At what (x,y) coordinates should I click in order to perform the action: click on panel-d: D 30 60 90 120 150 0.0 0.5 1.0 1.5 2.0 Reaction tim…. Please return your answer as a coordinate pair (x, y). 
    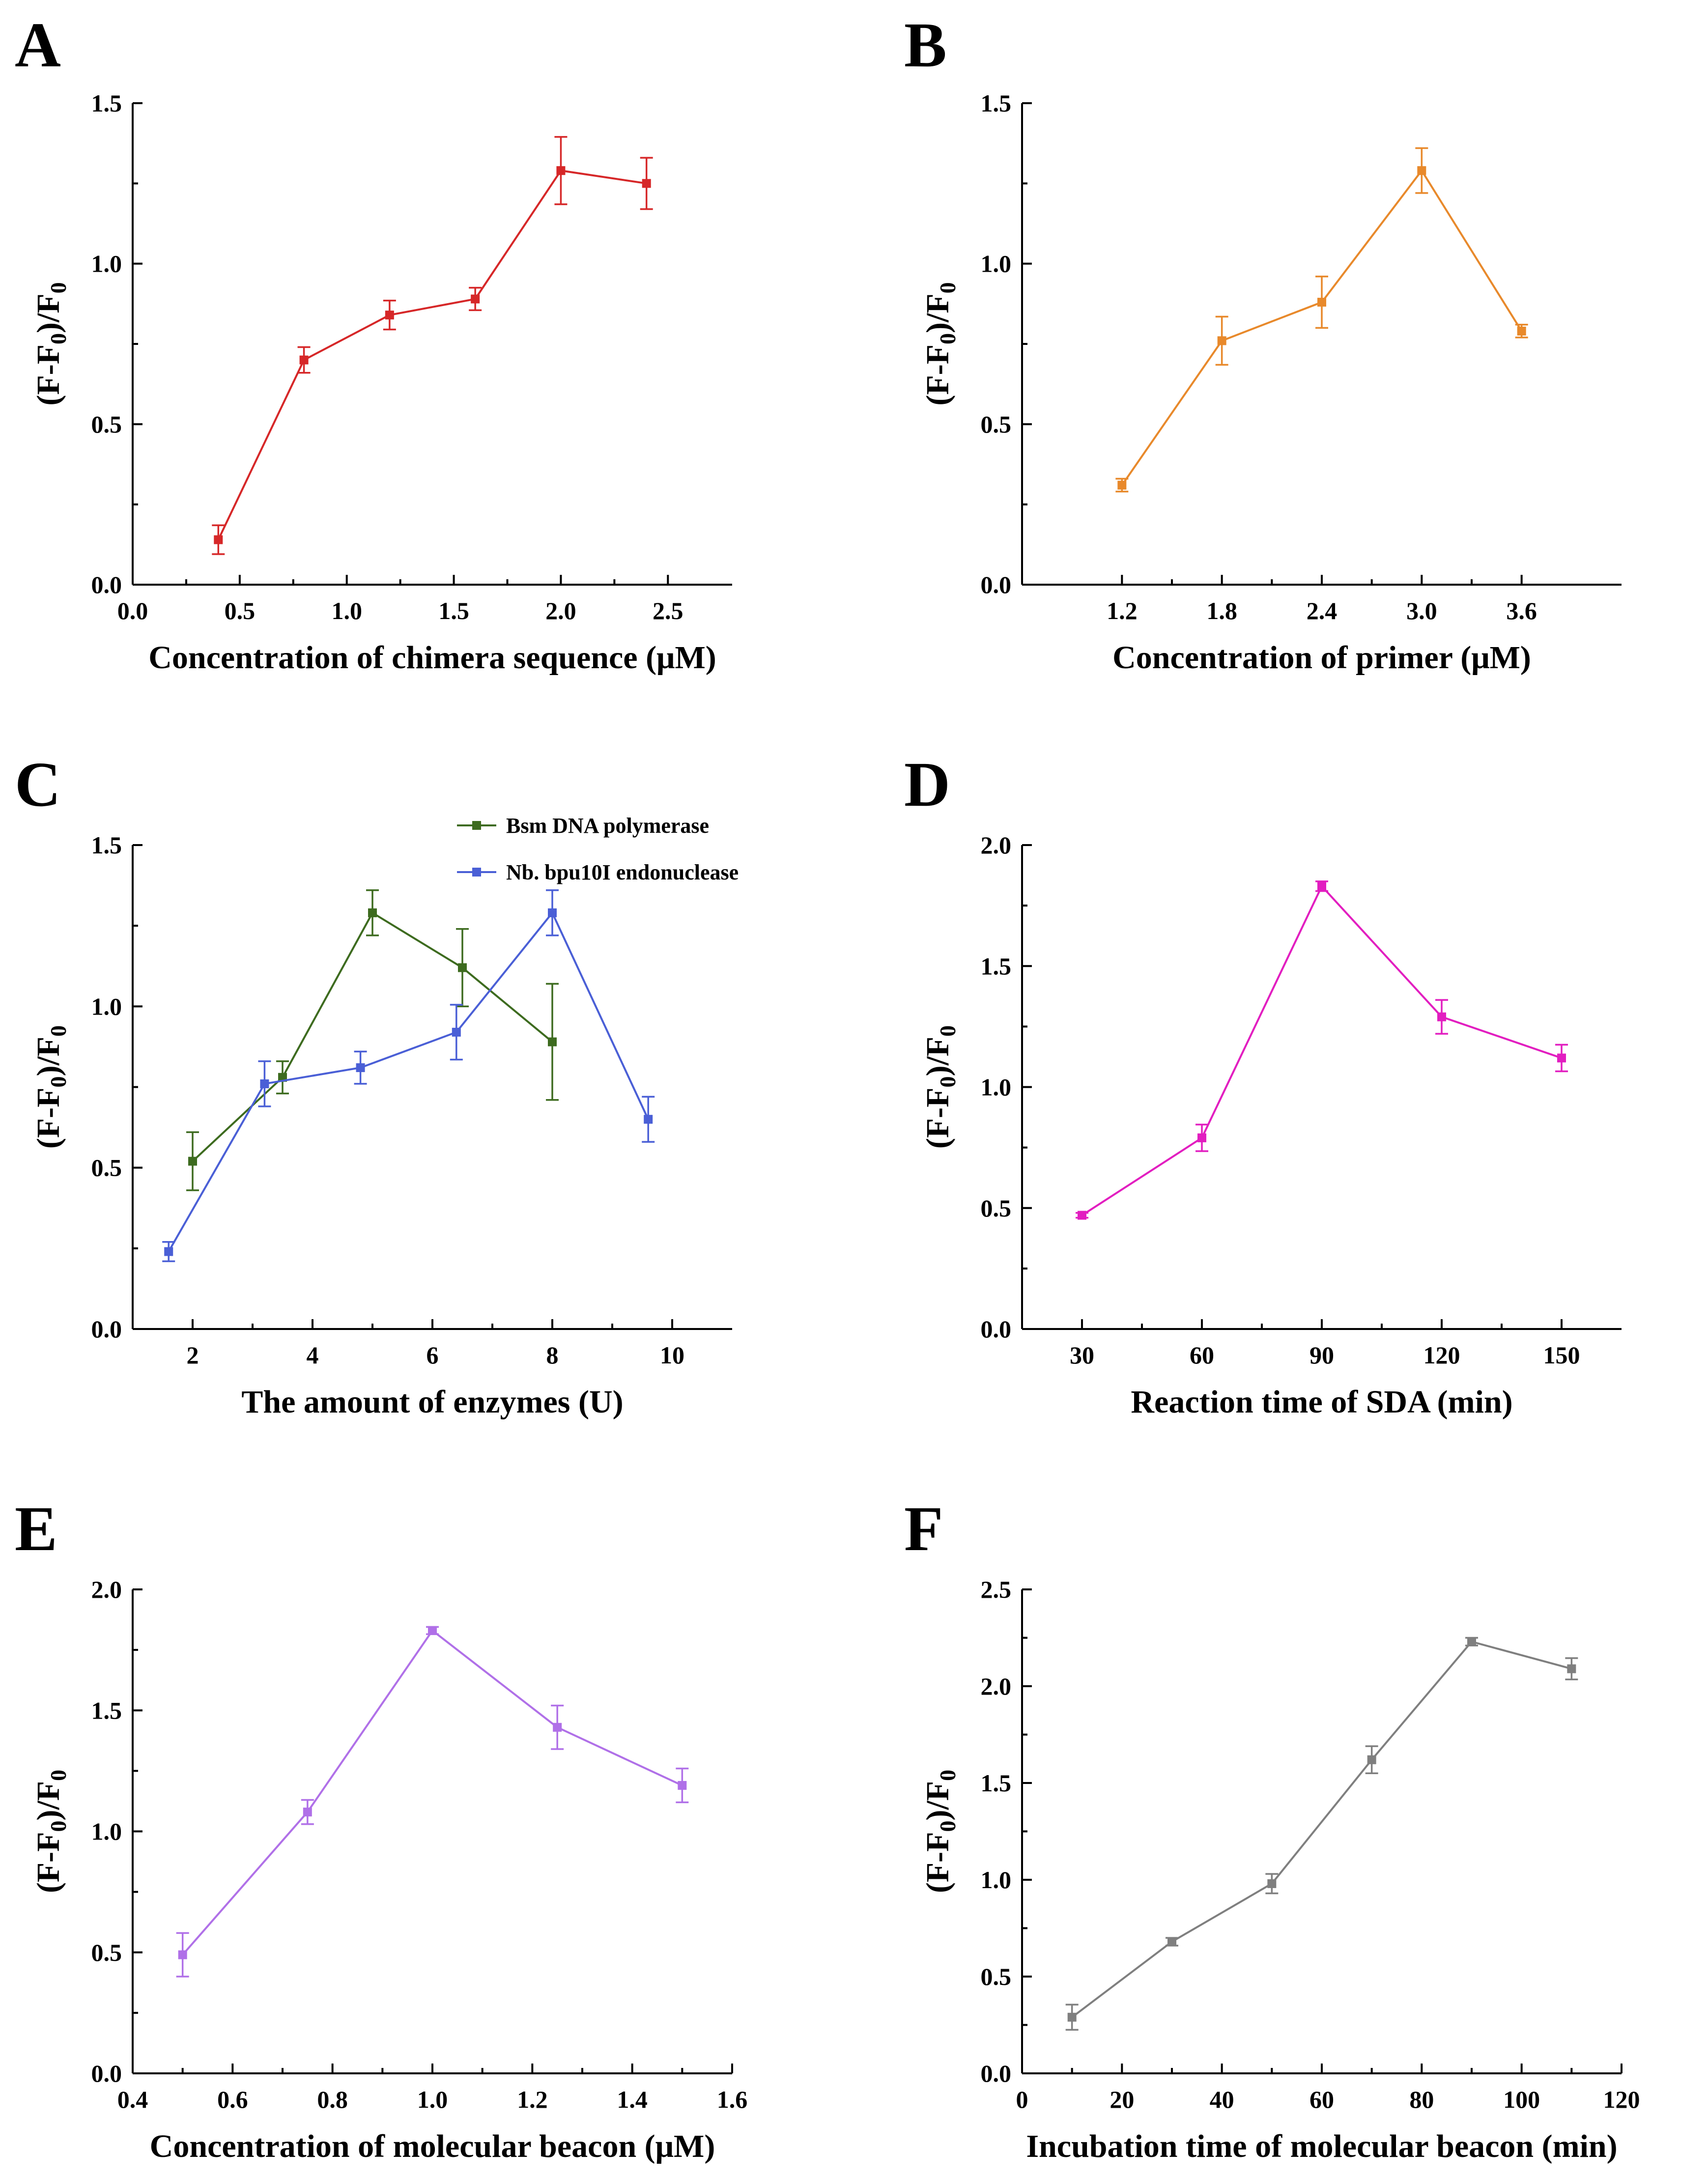
    Looking at the image, I should click on (1263, 1084).